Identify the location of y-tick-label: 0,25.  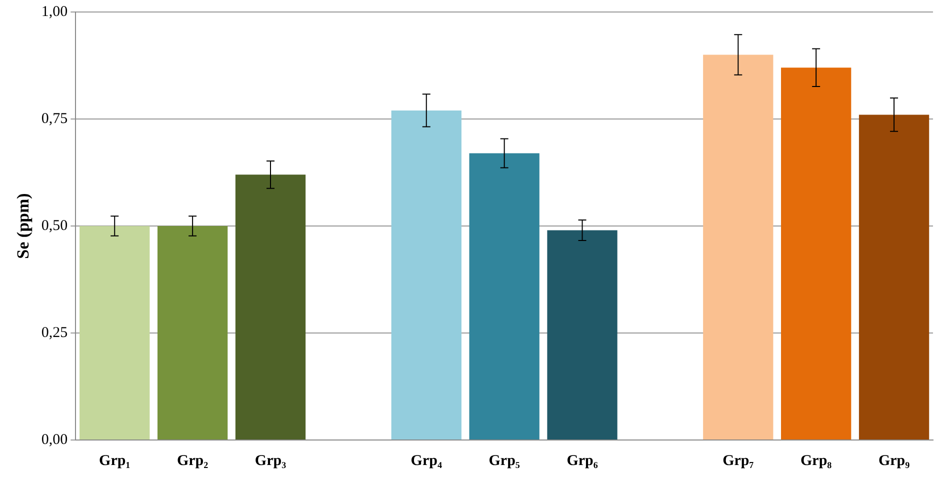
(54, 332).